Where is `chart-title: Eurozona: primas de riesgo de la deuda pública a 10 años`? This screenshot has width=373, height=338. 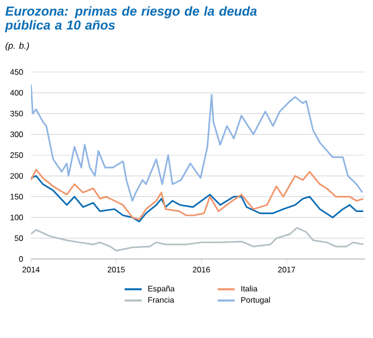
chart-title: Eurozona: primas de riesgo de la deuda pública a 10 años is located at coordinates (130, 19).